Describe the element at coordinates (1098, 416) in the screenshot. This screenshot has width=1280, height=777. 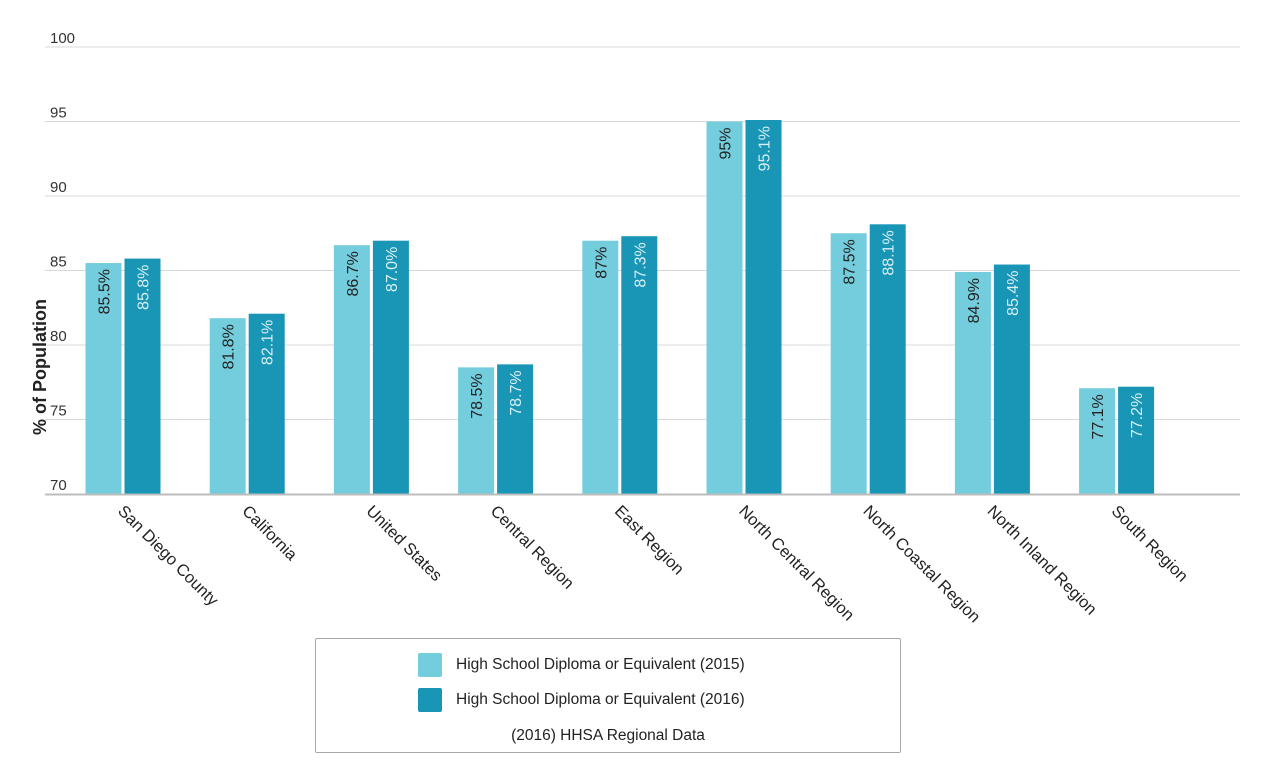
I see `bar-value-label-8-0: 77.1%` at that location.